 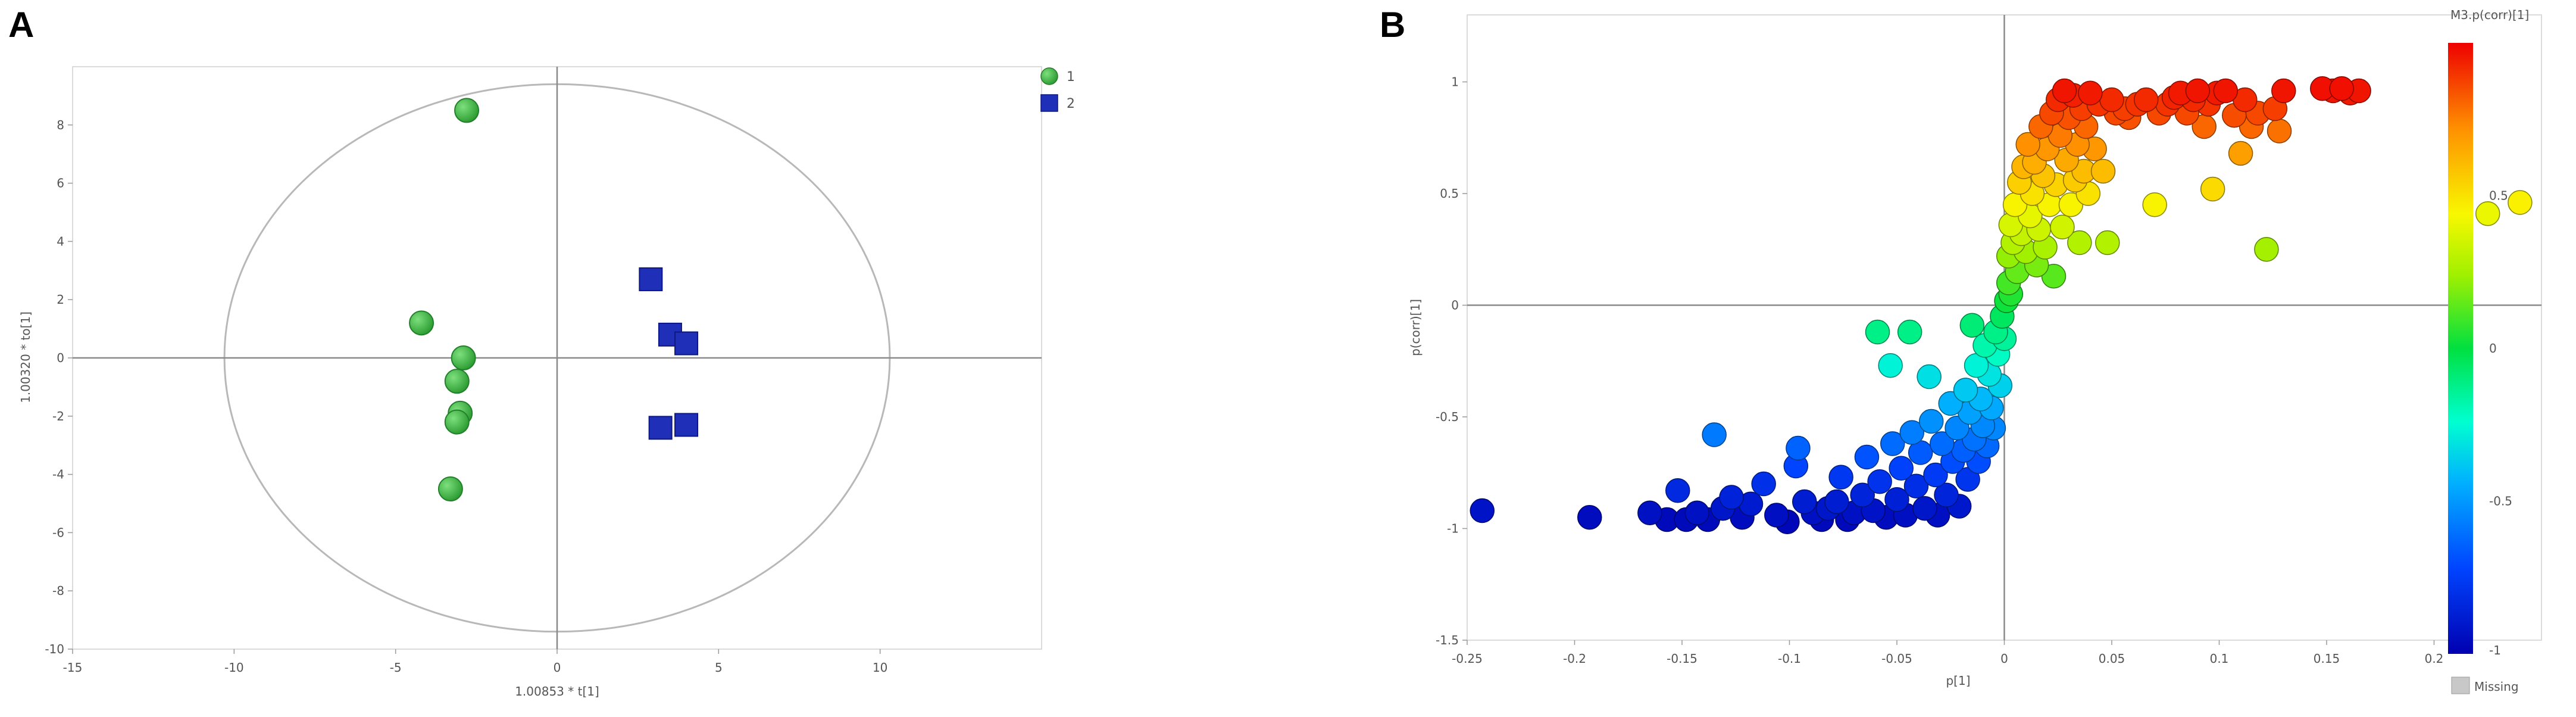 What do you see at coordinates (58, 416) in the screenshot?
I see `y-tick-label: -2` at bounding box center [58, 416].